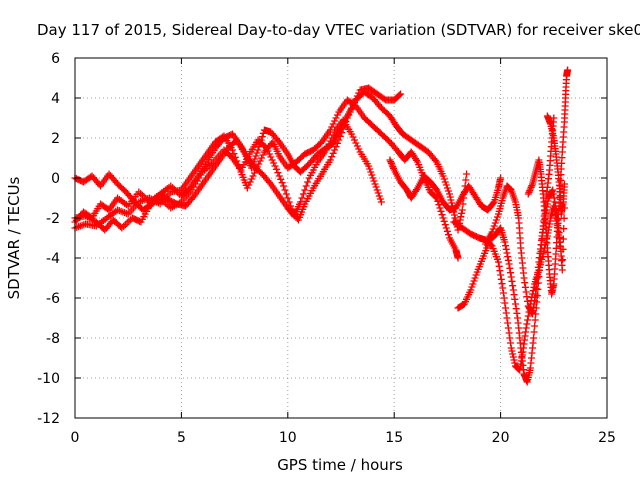  I want to click on y-tick-label: -4, so click(53, 259).